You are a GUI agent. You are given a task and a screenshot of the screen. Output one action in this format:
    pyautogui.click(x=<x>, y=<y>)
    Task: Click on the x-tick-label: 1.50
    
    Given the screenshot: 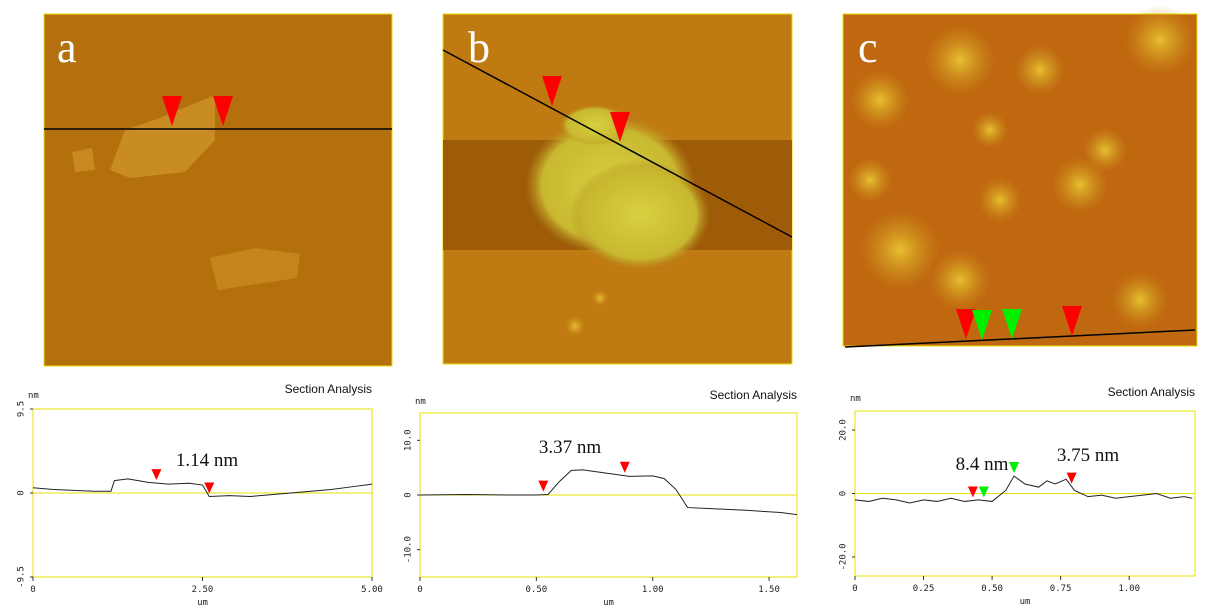 What is the action you would take?
    pyautogui.click(x=769, y=590)
    